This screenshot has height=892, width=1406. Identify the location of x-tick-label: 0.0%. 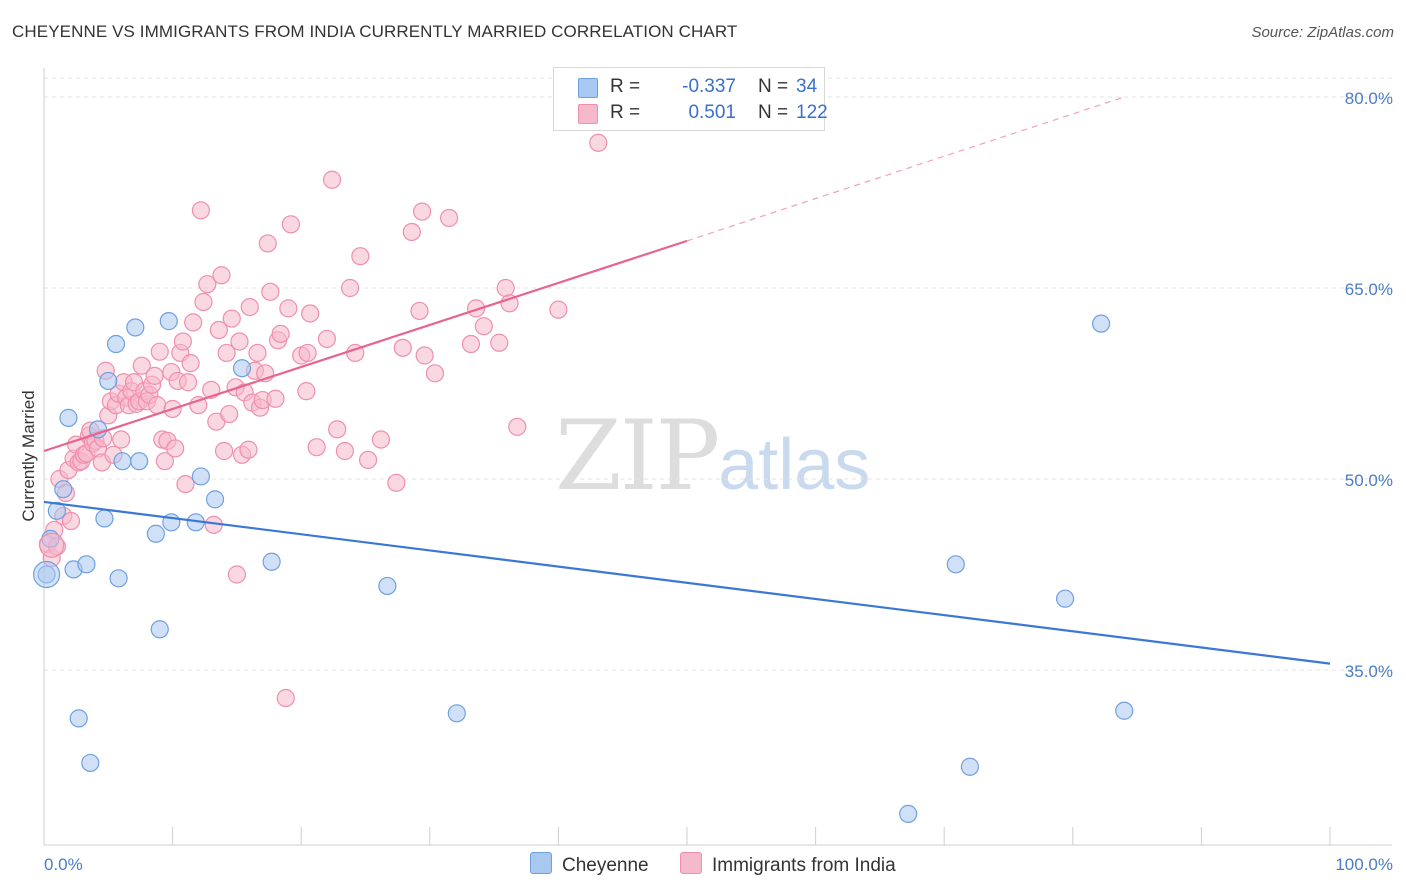
(63, 864).